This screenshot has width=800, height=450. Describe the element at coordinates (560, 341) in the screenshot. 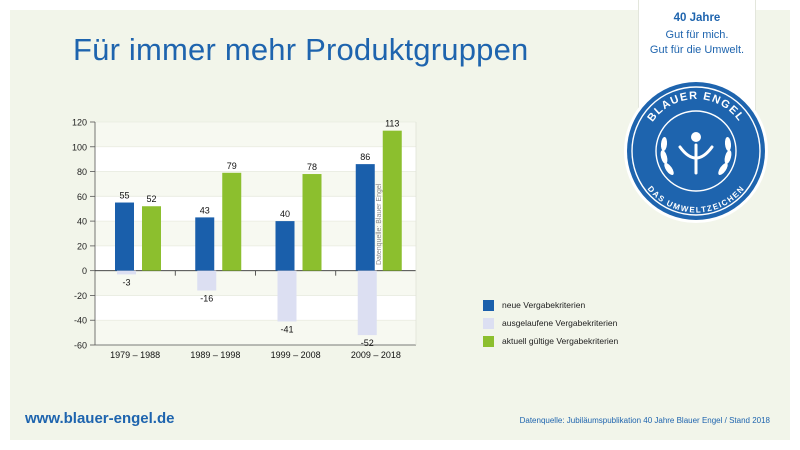

I see `legend-label: aktuell gültige Vergabekriterien` at that location.